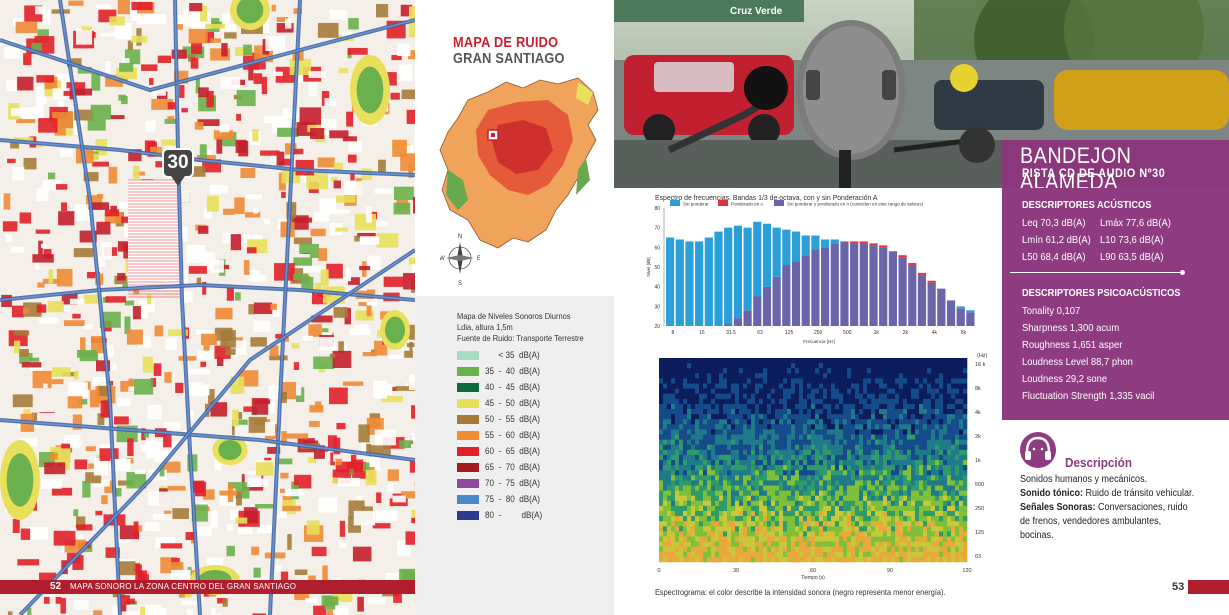 This screenshot has width=1229, height=615. Describe the element at coordinates (818, 333) in the screenshot. I see `x-tick-label: 250` at that location.